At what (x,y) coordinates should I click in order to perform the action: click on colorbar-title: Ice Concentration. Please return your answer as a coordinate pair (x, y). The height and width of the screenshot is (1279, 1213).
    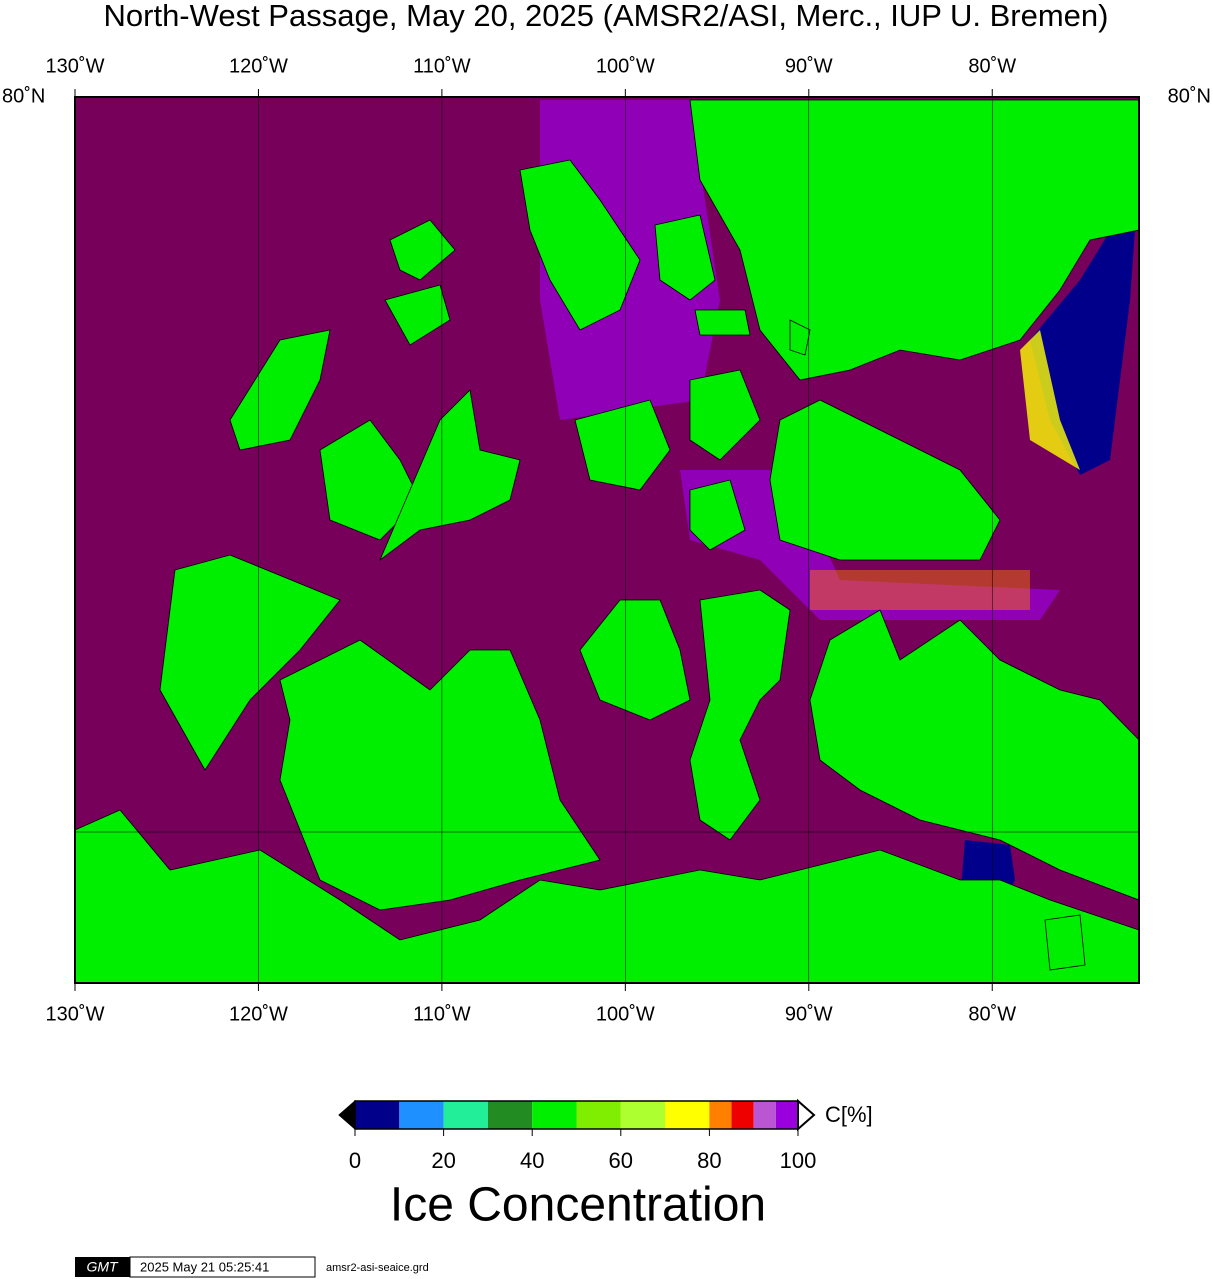
    Looking at the image, I should click on (578, 1205).